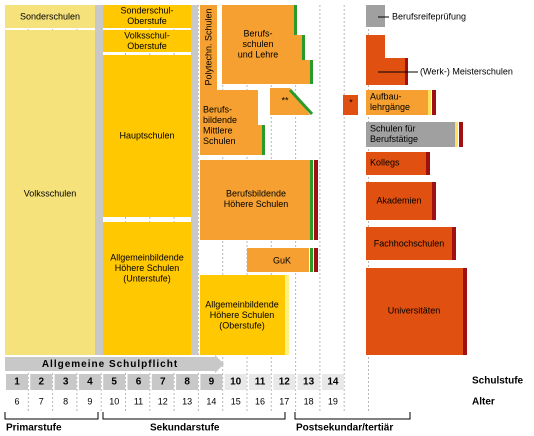 The width and height of the screenshot is (534, 436). Describe the element at coordinates (394, 139) in the screenshot. I see `school-label: Berufstätige` at that location.